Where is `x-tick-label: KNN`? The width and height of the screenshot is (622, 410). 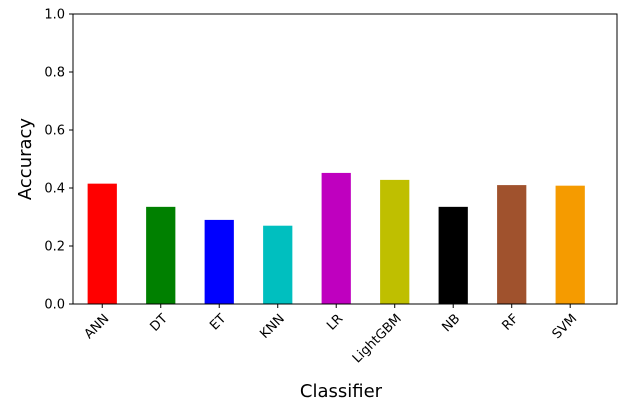 x-tick-label: KNN is located at coordinates (272, 326).